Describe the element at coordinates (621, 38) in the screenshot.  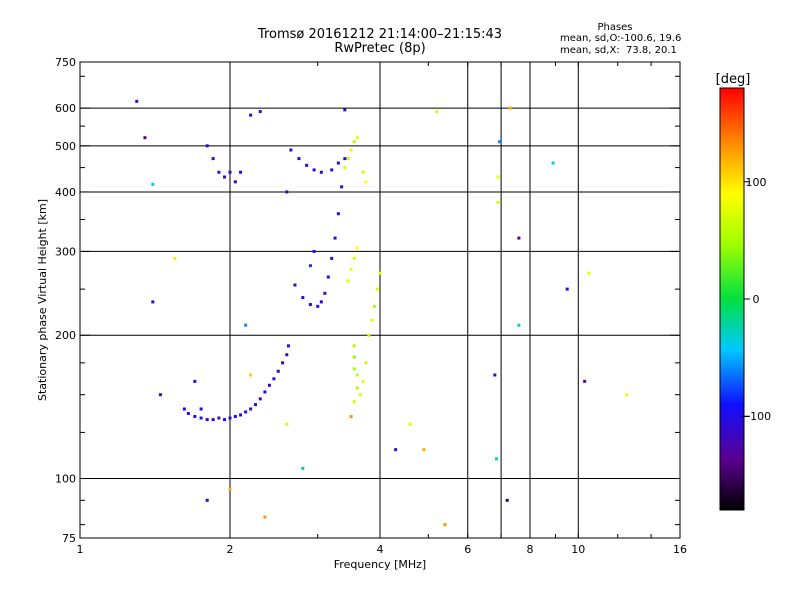
I see `phases-o-stats: mean, sd,O:-100.6, 19.6` at that location.